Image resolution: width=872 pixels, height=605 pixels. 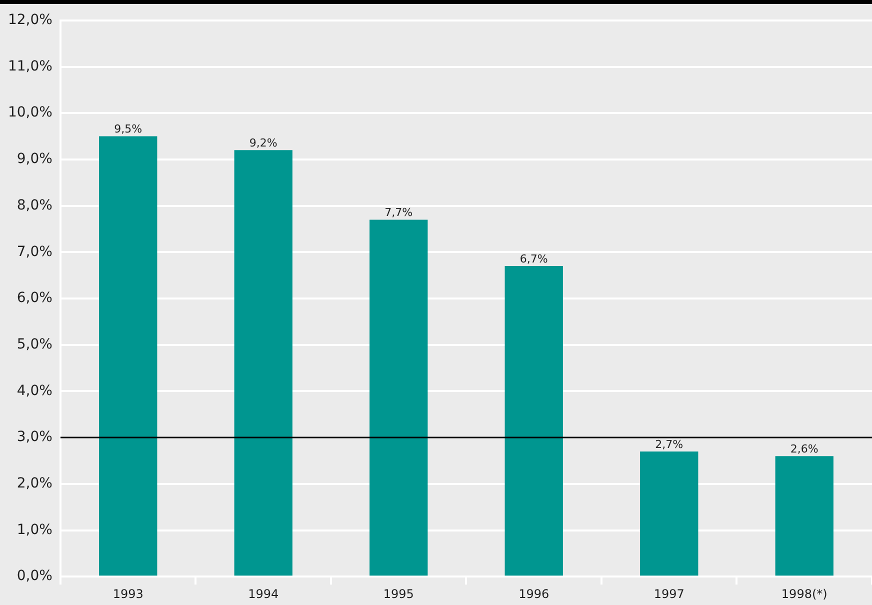 What do you see at coordinates (669, 444) in the screenshot?
I see `data-label: 2,7%` at bounding box center [669, 444].